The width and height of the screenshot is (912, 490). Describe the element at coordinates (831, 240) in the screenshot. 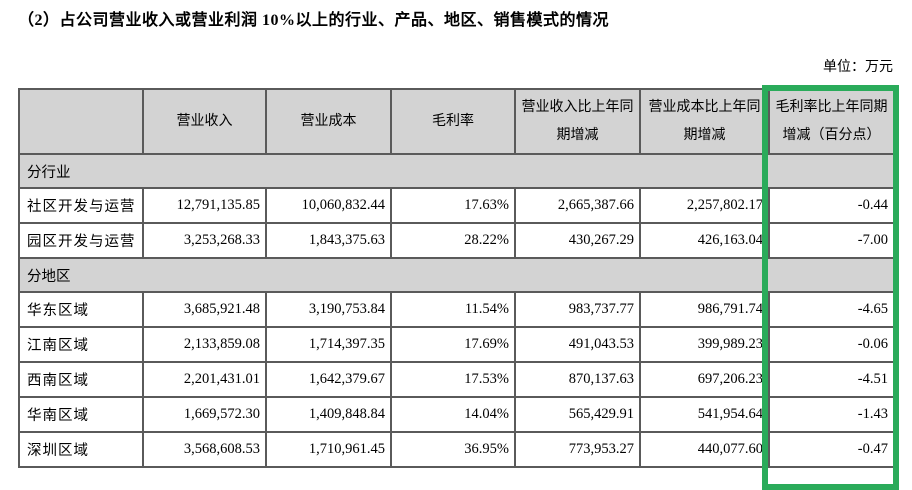

I see `cell-value: -7.00` at that location.